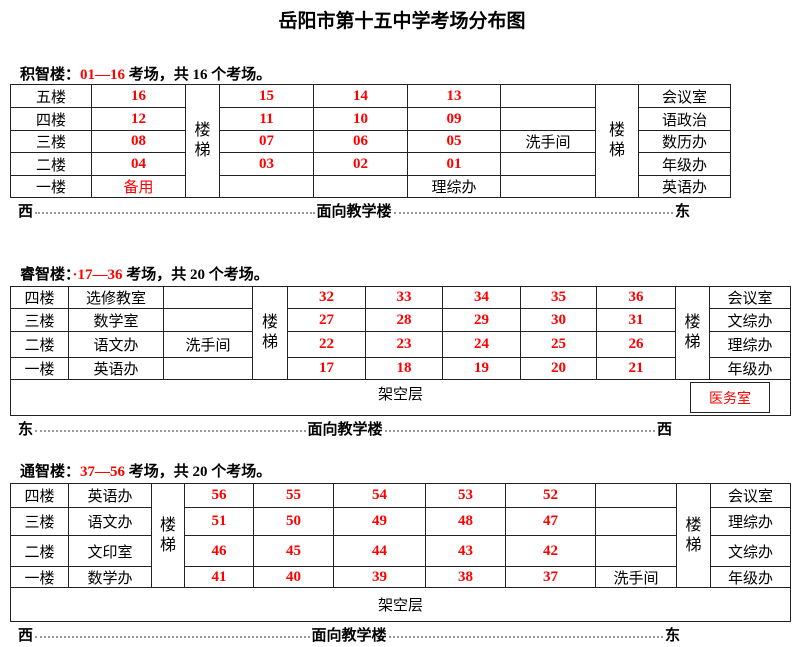 The image size is (804, 647). Describe the element at coordinates (379, 577) in the screenshot. I see `exam-room-cell: 39` at that location.